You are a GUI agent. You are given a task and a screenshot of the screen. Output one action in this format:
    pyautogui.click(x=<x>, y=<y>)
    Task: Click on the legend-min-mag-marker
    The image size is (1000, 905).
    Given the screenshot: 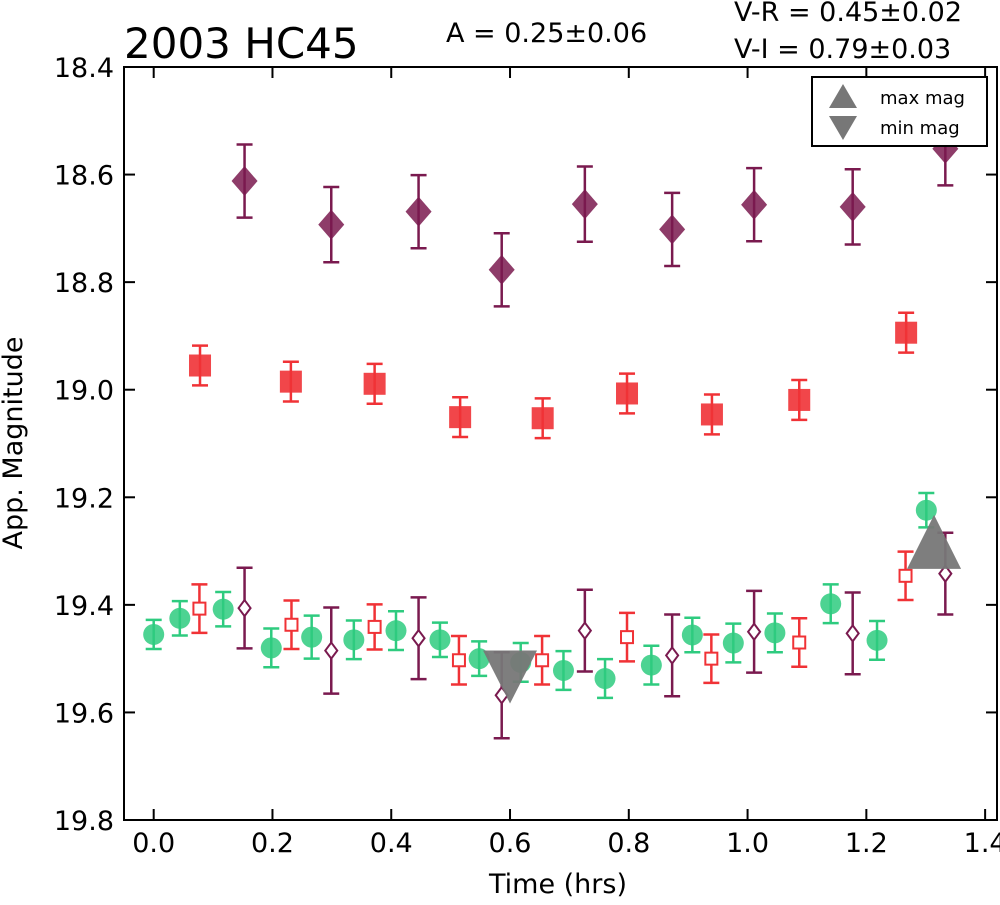 What is the action you would take?
    pyautogui.click(x=843, y=128)
    